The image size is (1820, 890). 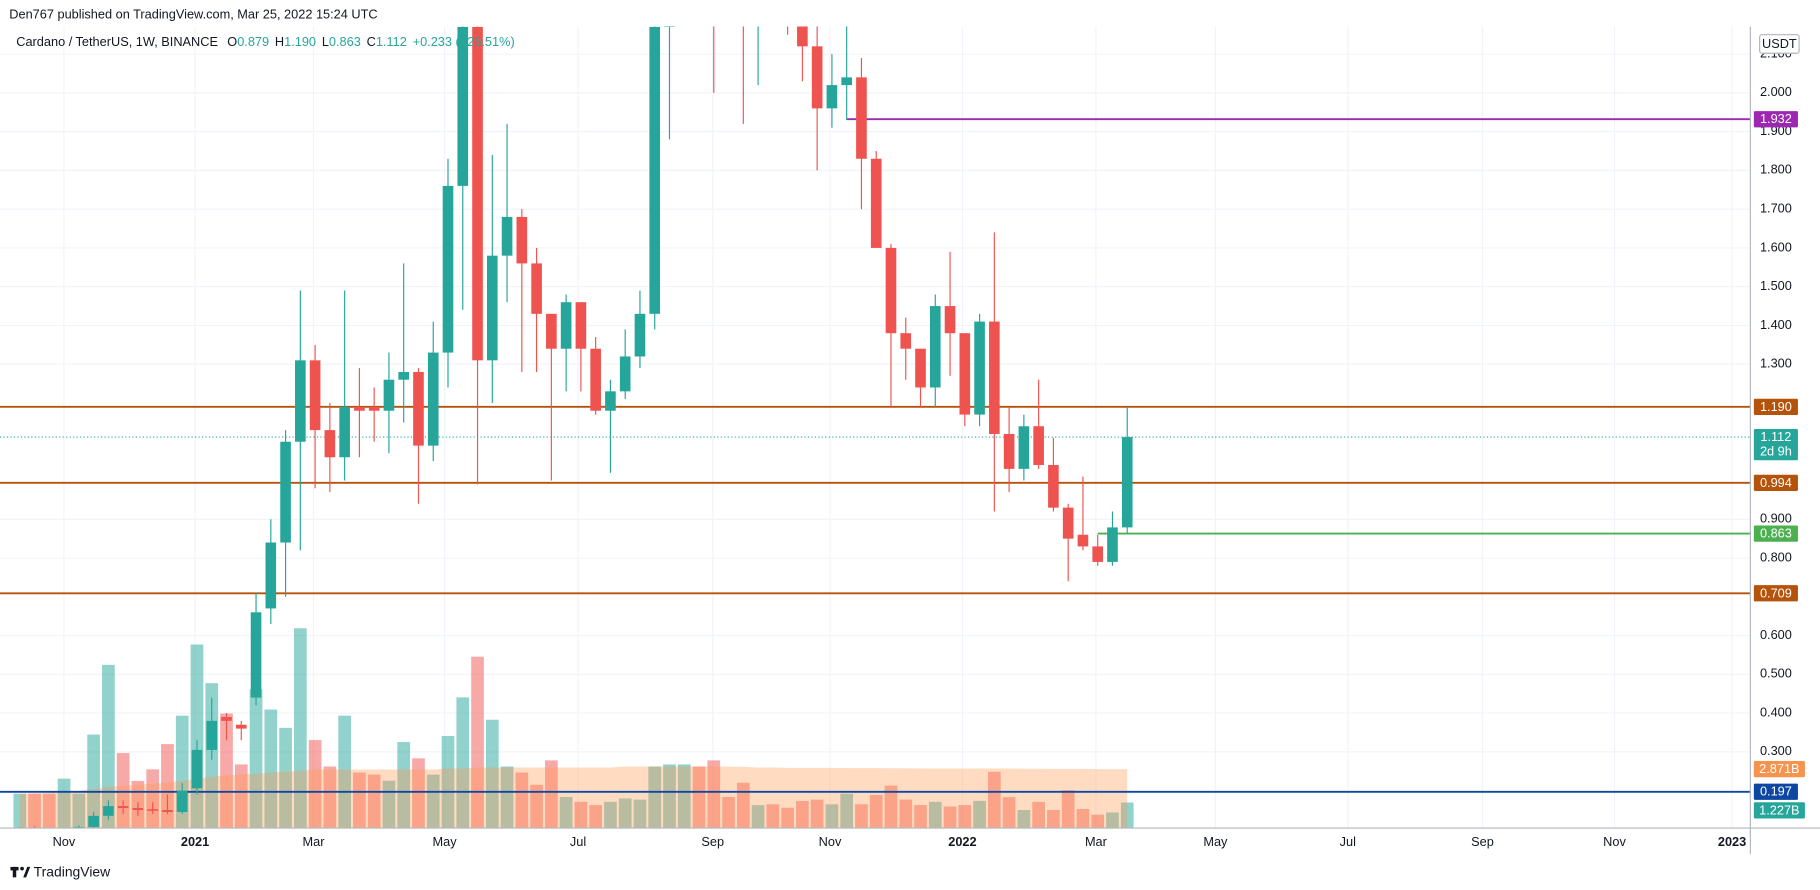 What do you see at coordinates (1776, 711) in the screenshot?
I see `y-tick-label: 0.400` at bounding box center [1776, 711].